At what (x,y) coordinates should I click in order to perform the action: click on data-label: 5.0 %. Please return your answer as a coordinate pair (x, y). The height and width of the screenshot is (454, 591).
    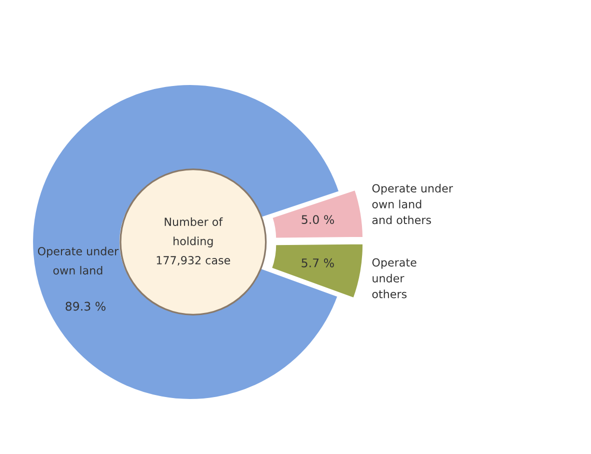
    Looking at the image, I should click on (318, 219).